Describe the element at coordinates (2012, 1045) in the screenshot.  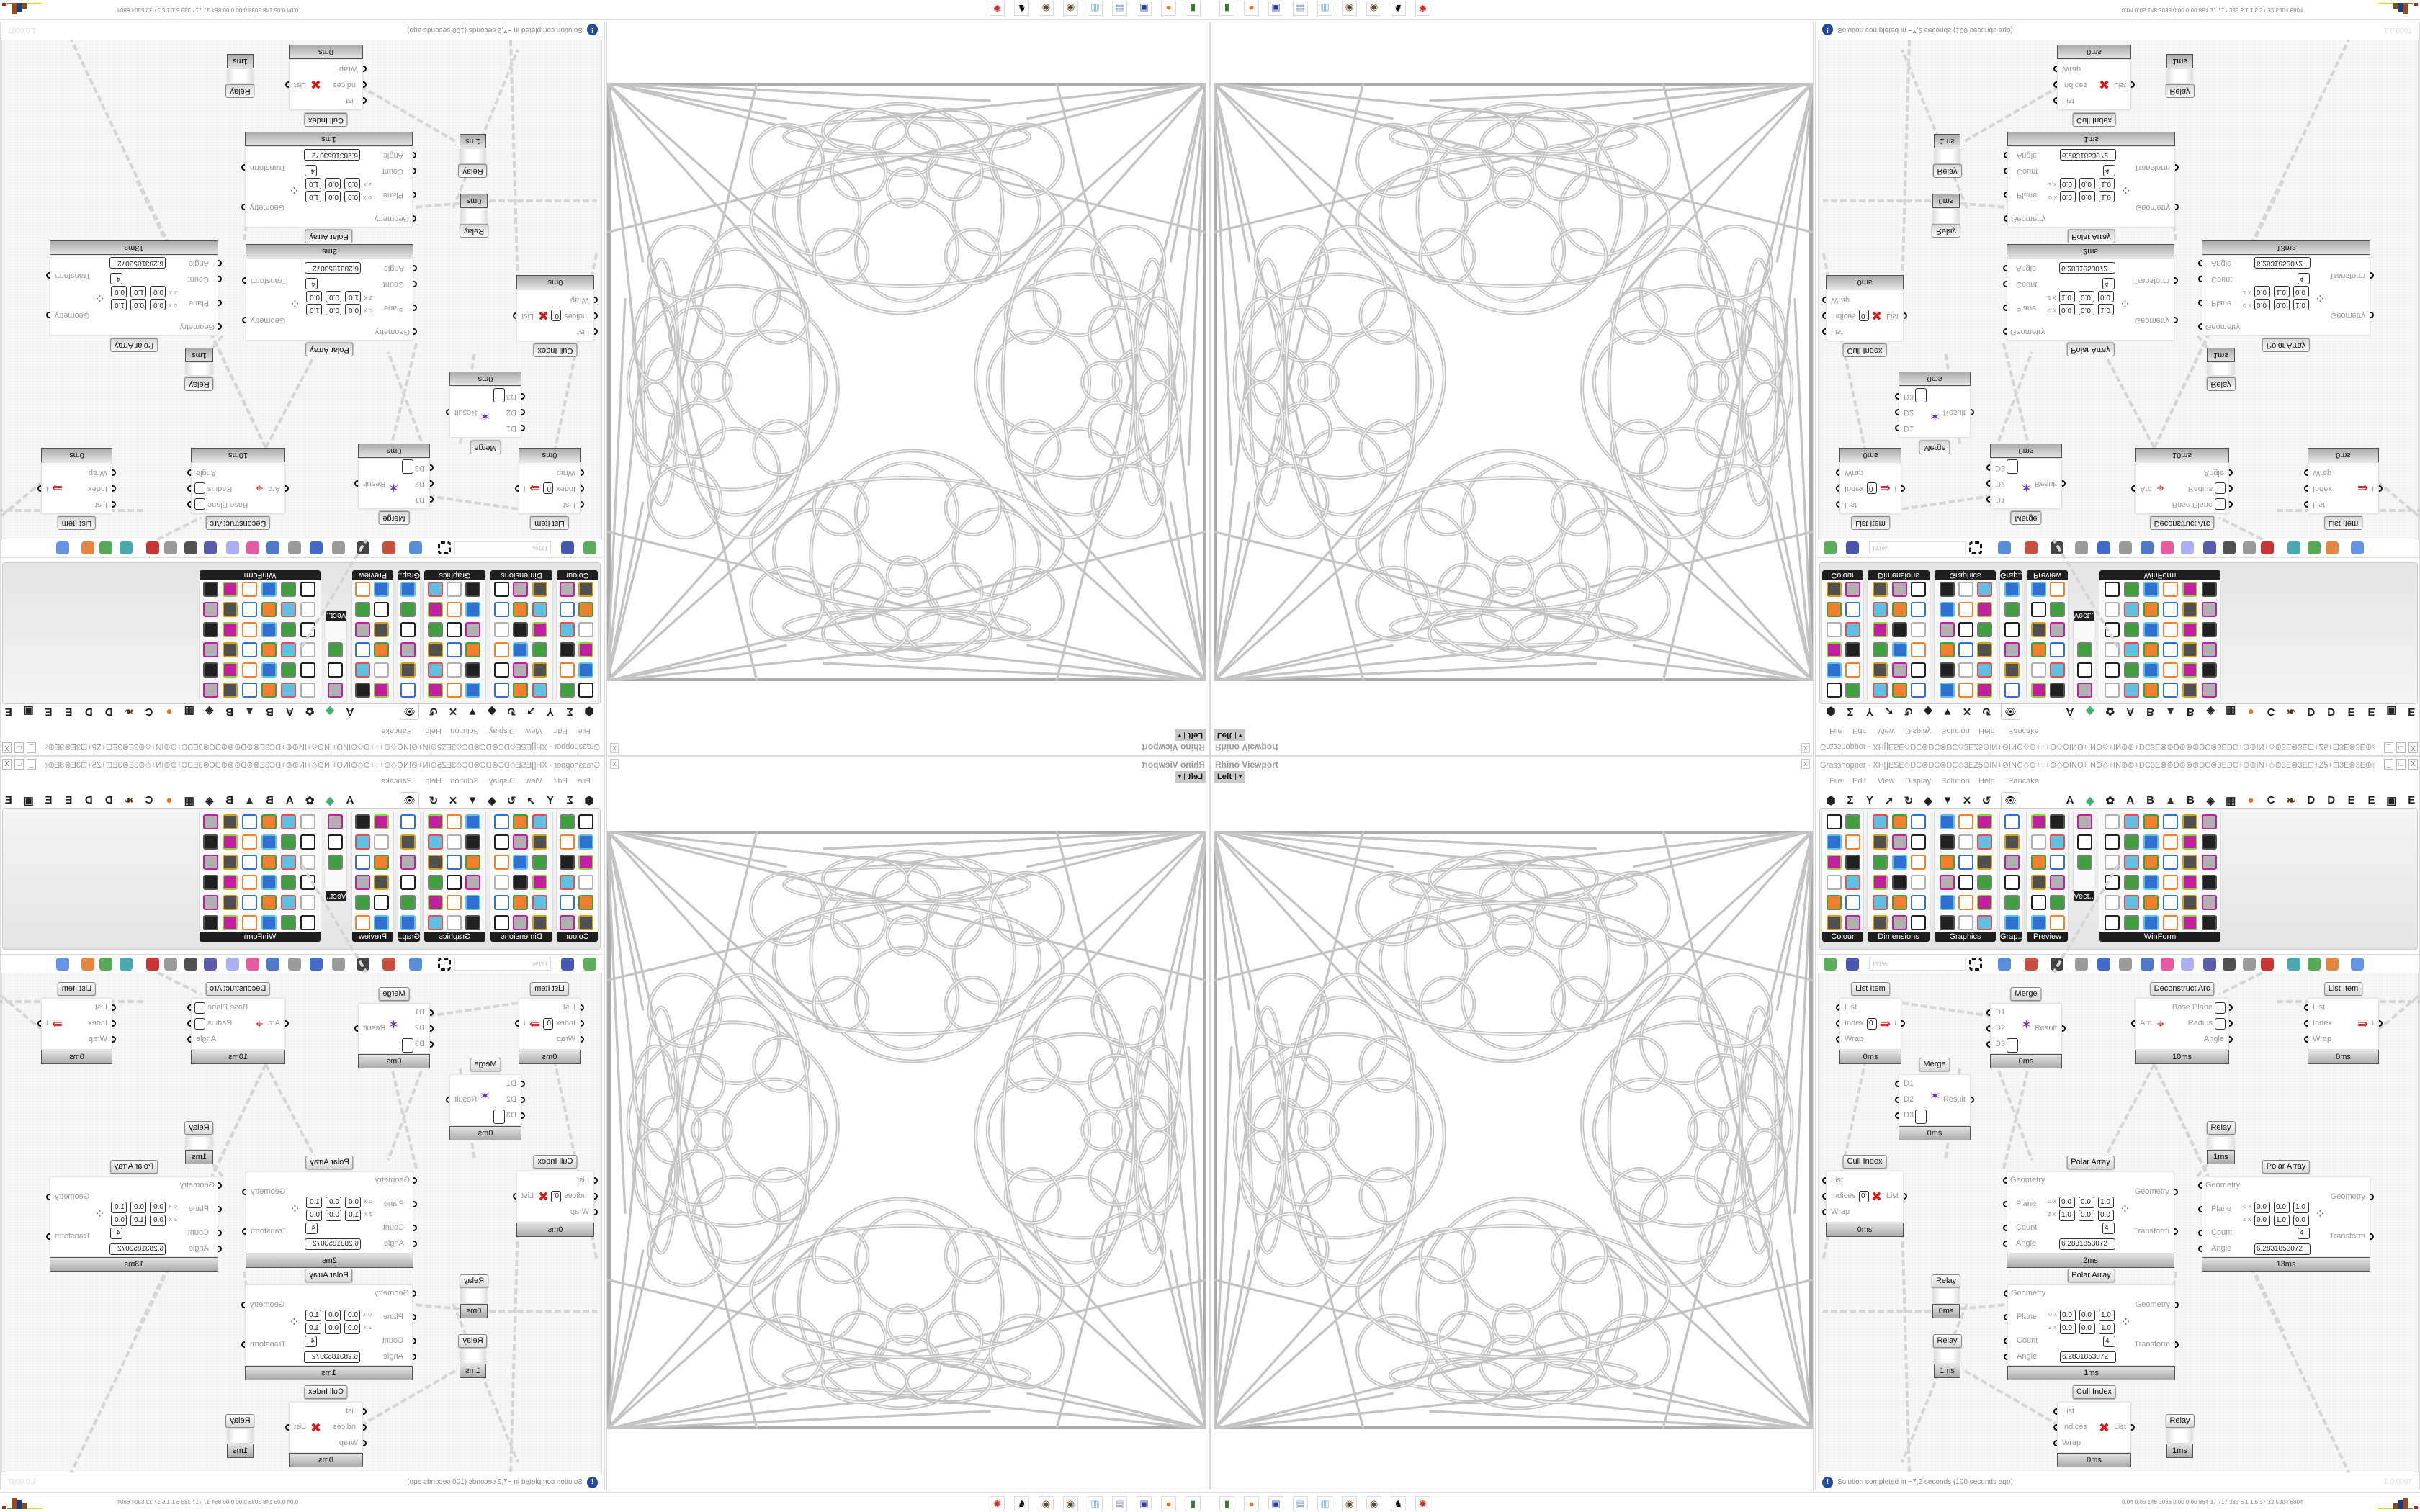
I see `d3-input-box` at that location.